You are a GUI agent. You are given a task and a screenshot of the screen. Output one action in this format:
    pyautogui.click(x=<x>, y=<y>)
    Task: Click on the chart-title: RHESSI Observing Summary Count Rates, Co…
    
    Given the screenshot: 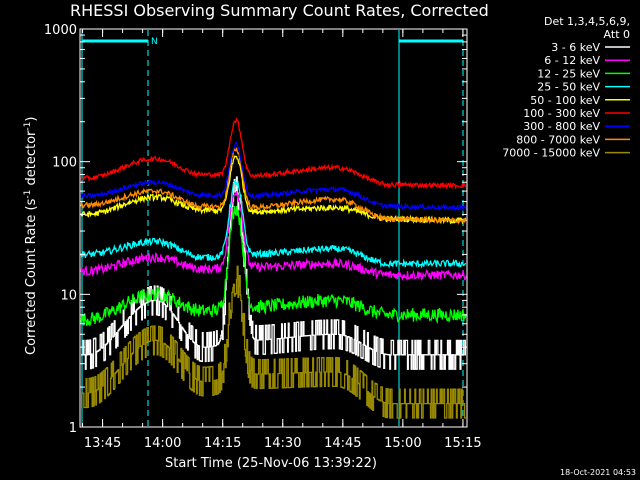 What is the action you would take?
    pyautogui.click(x=279, y=10)
    